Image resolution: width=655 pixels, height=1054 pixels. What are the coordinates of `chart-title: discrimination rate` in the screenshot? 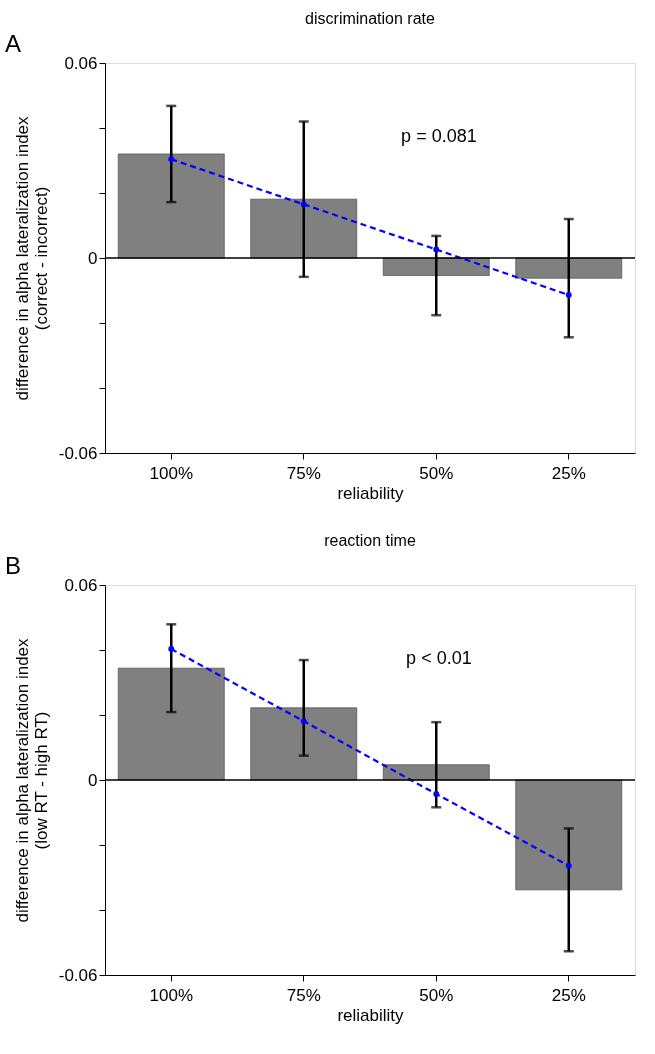 It's located at (370, 18).